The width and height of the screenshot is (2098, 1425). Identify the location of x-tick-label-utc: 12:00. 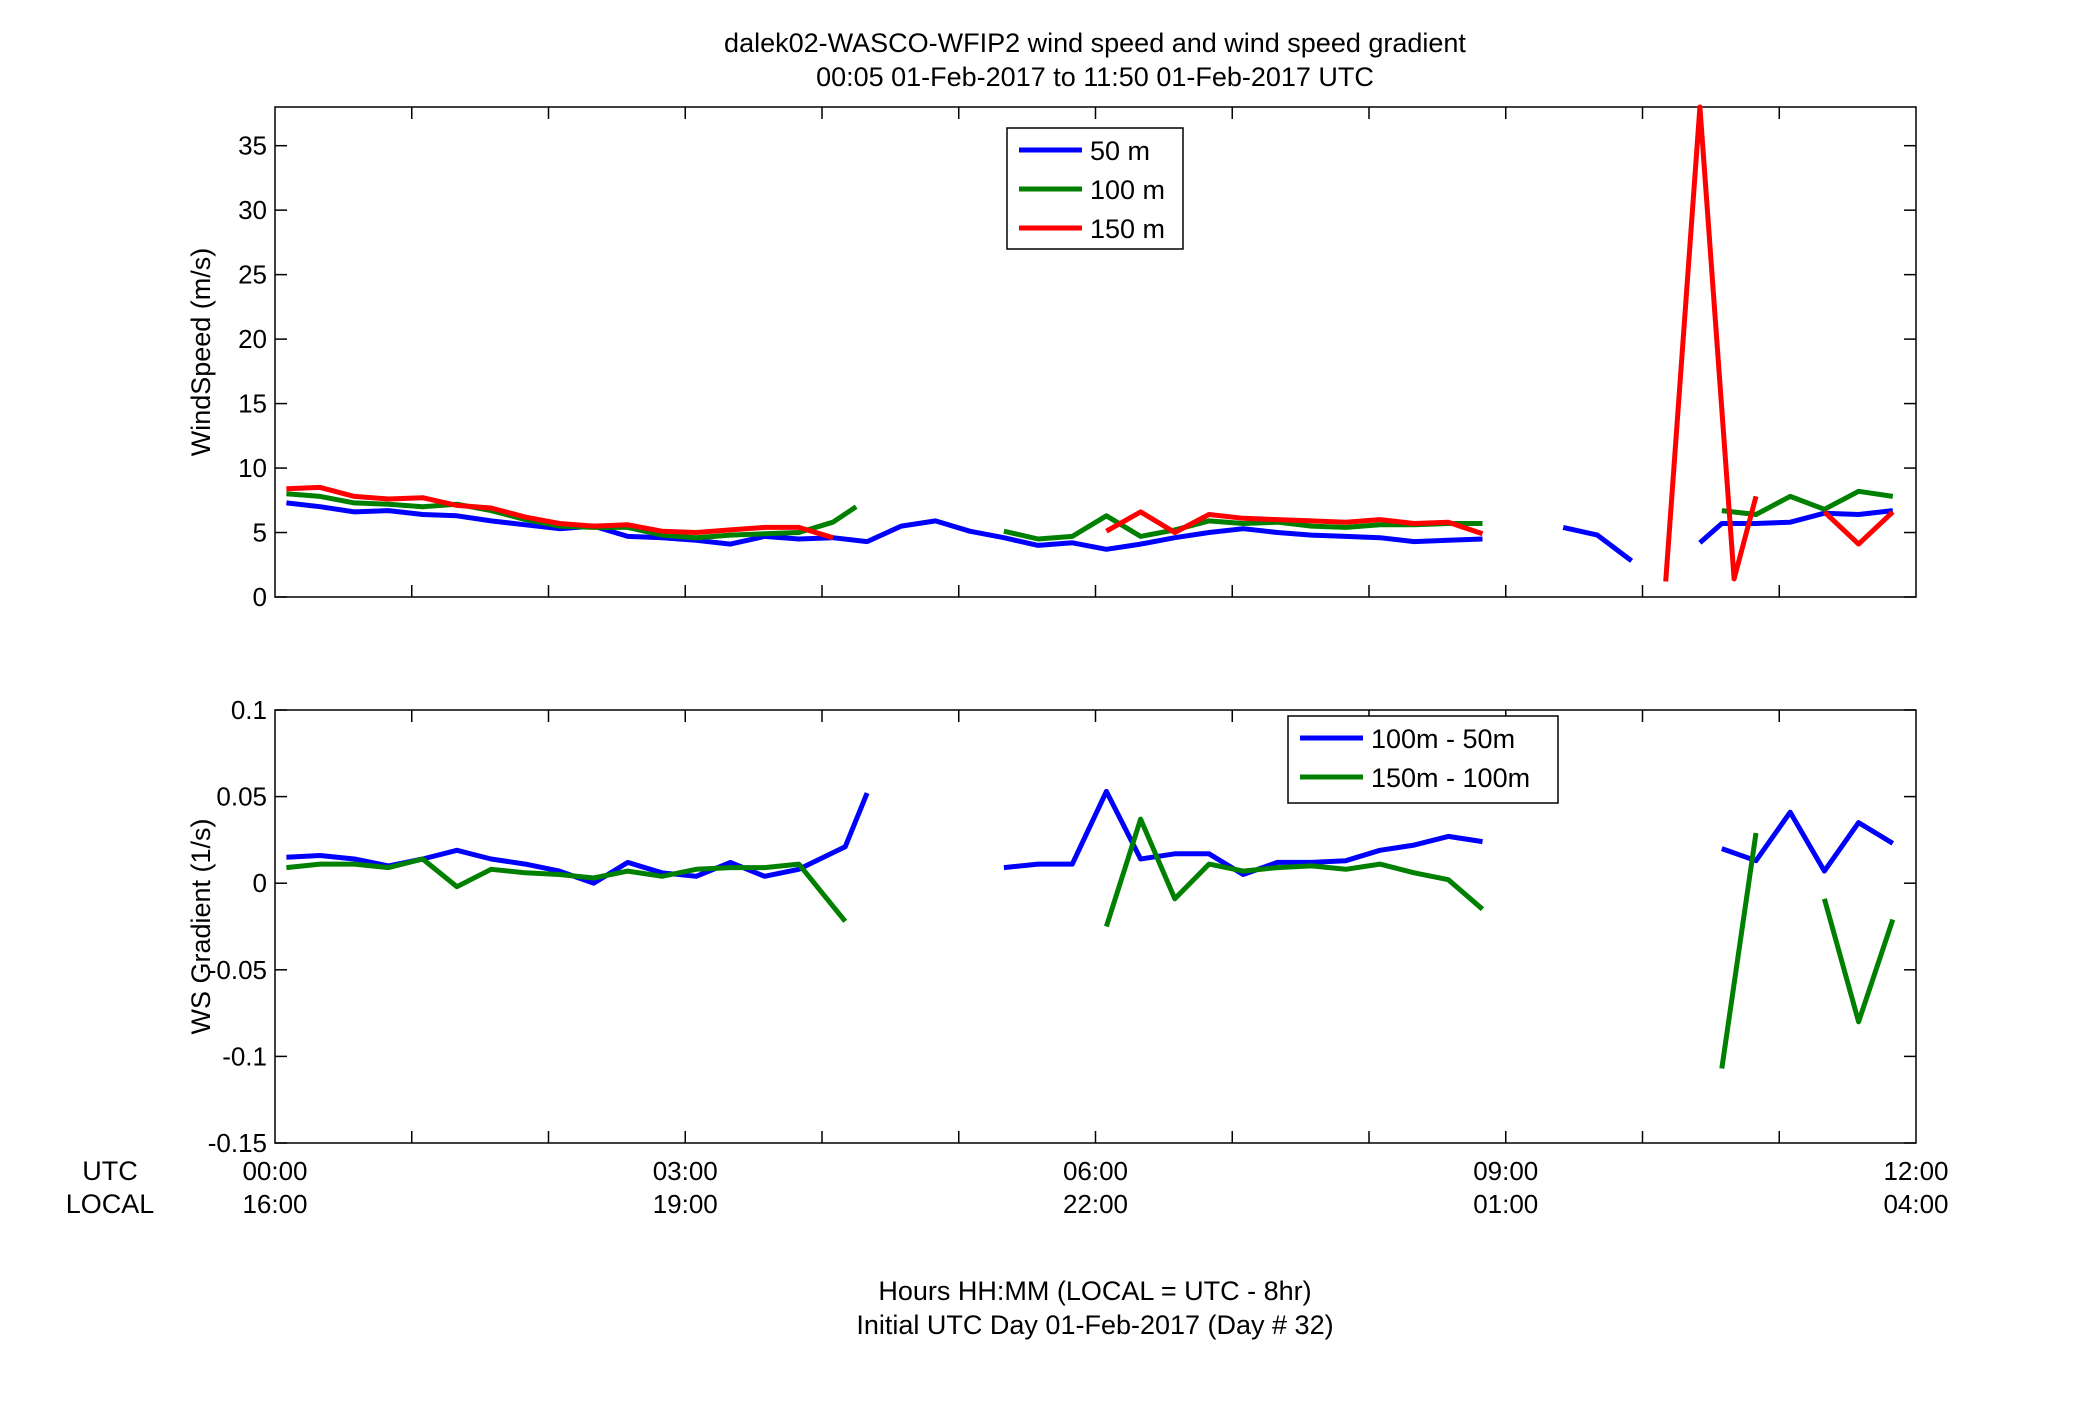
(1915, 1171).